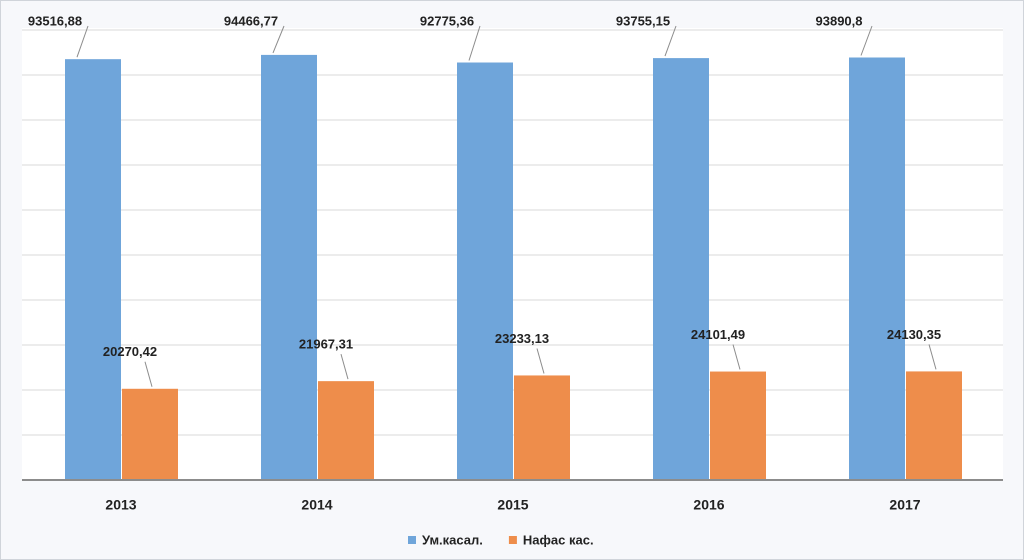 Image resolution: width=1024 pixels, height=560 pixels. What do you see at coordinates (130, 351) in the screenshot?
I see `data-label: 20270,42` at bounding box center [130, 351].